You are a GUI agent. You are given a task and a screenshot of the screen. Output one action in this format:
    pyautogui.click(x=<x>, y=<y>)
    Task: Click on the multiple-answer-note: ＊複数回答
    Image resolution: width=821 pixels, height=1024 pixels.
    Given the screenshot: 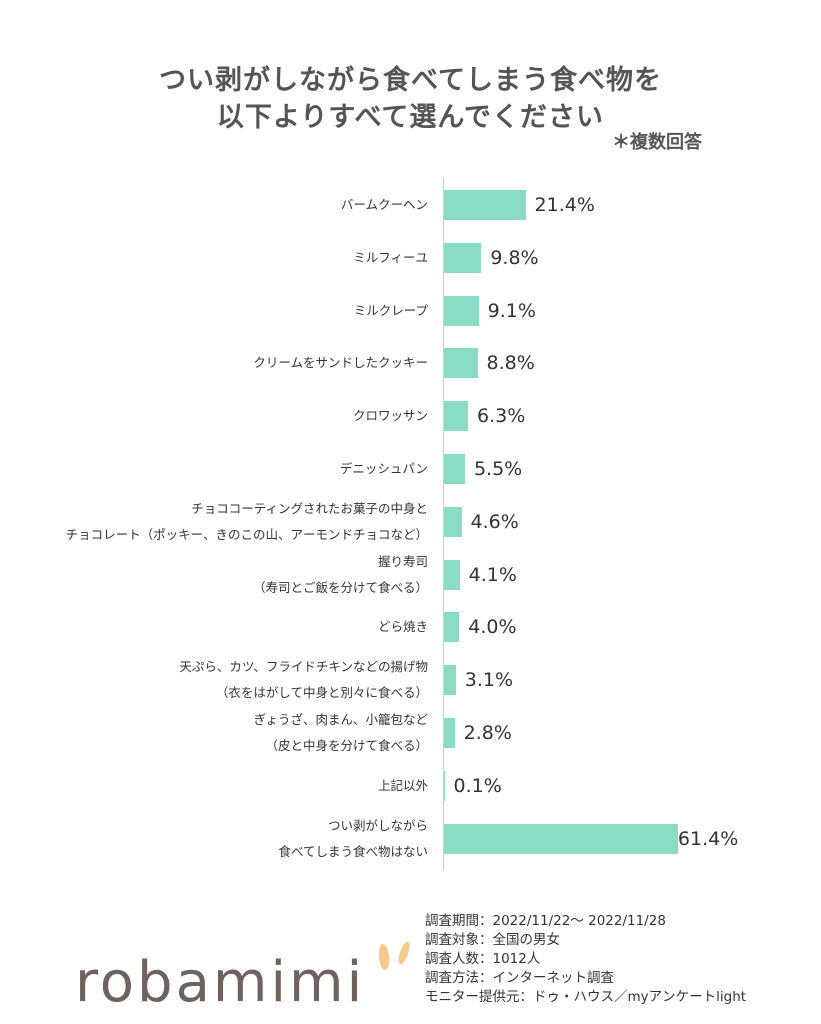 What is the action you would take?
    pyautogui.click(x=657, y=142)
    